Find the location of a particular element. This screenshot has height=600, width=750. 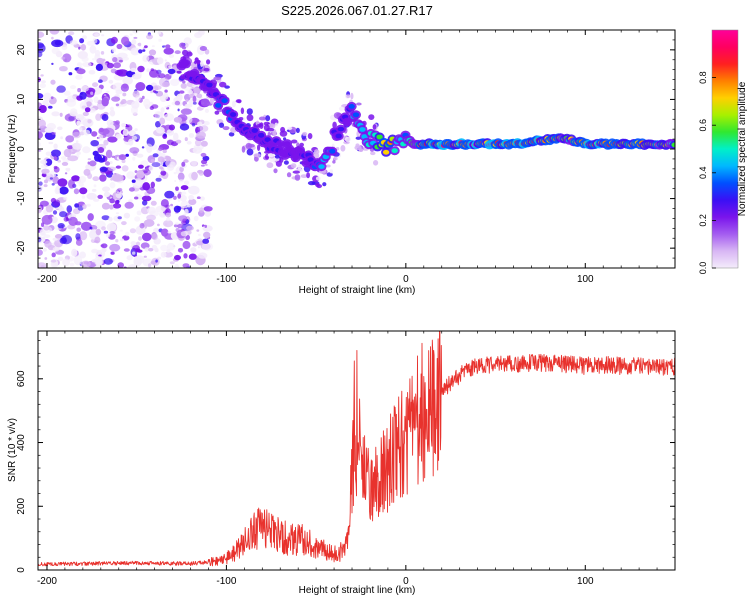

spectrogram-x-tick-label: 0 is located at coordinates (406, 279).